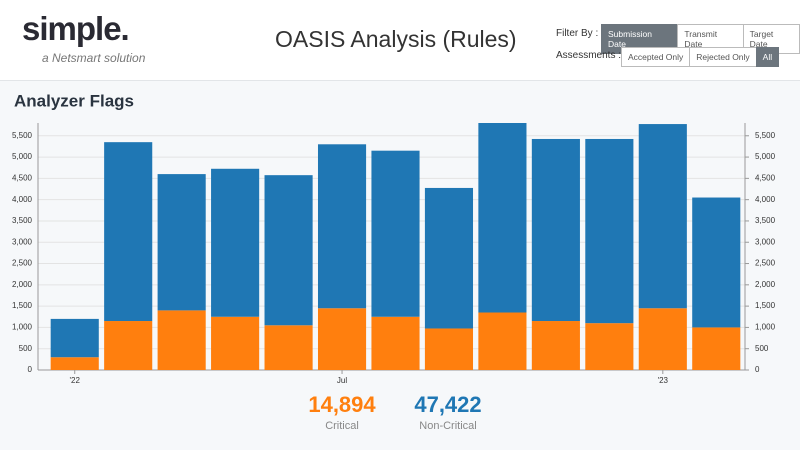 The image size is (800, 450). Describe the element at coordinates (22, 220) in the screenshot. I see `y-tick-label: 3,500` at that location.